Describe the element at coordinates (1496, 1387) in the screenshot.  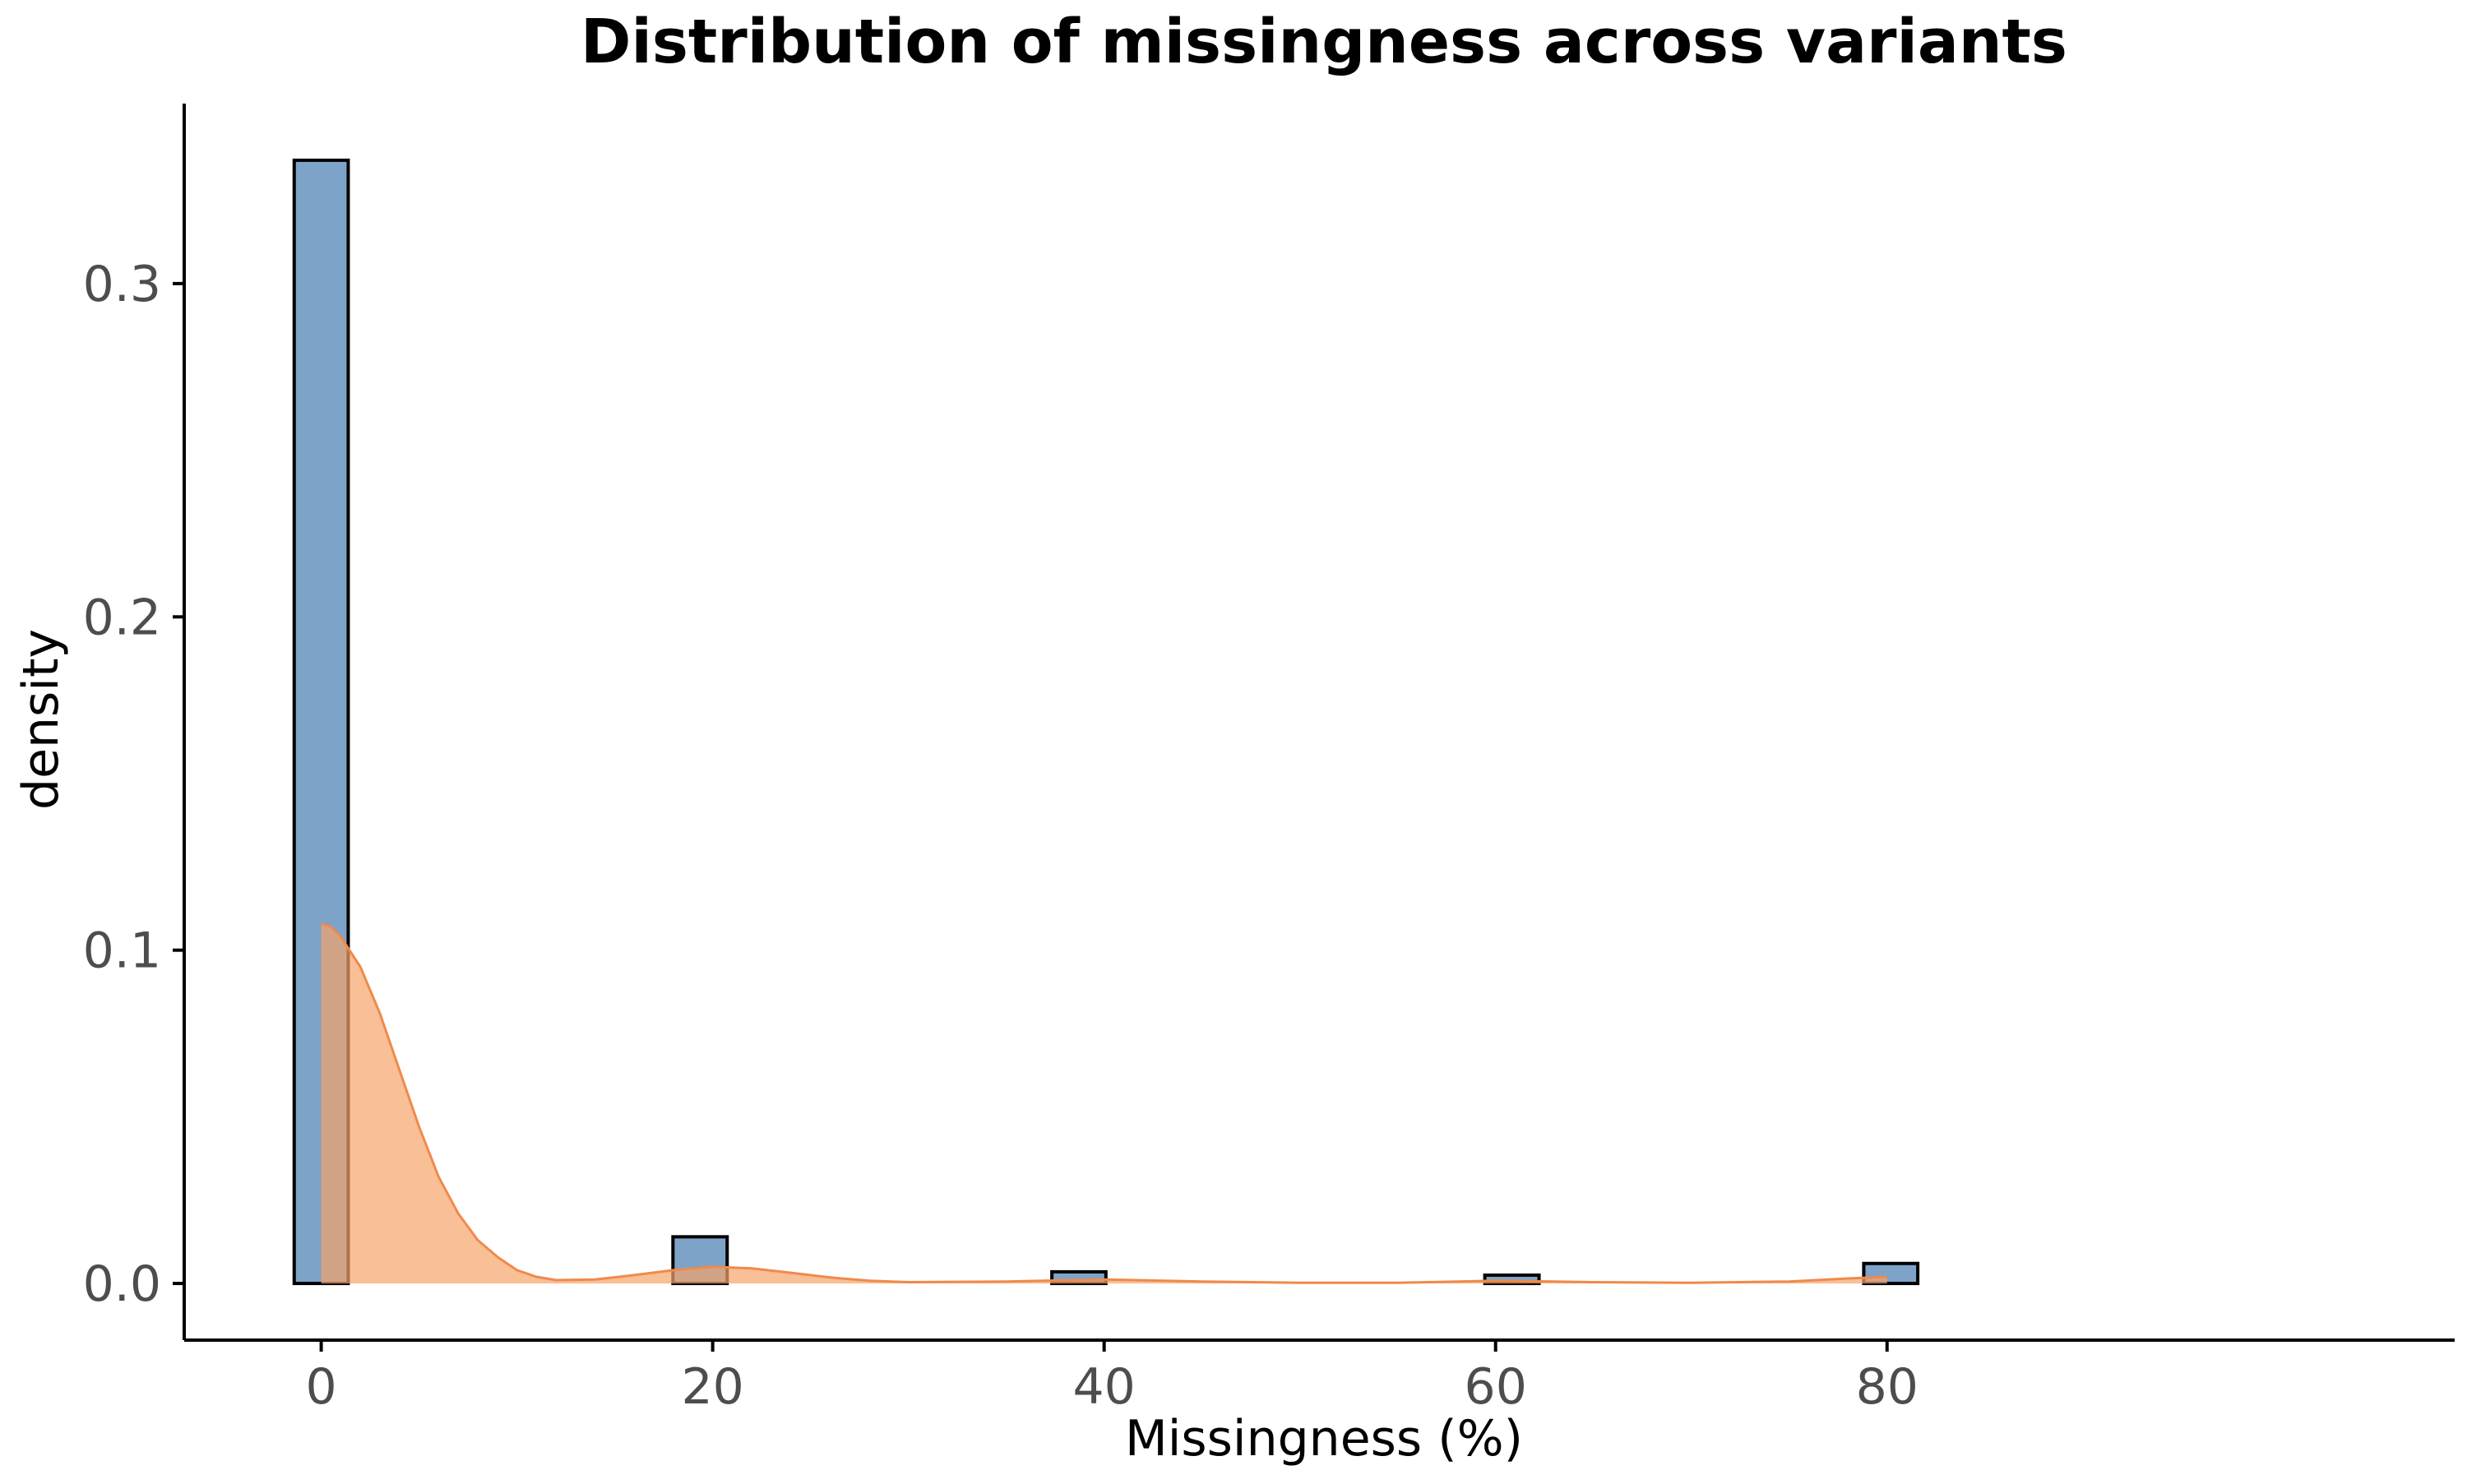
I see `x-tick-label-60: 60` at that location.